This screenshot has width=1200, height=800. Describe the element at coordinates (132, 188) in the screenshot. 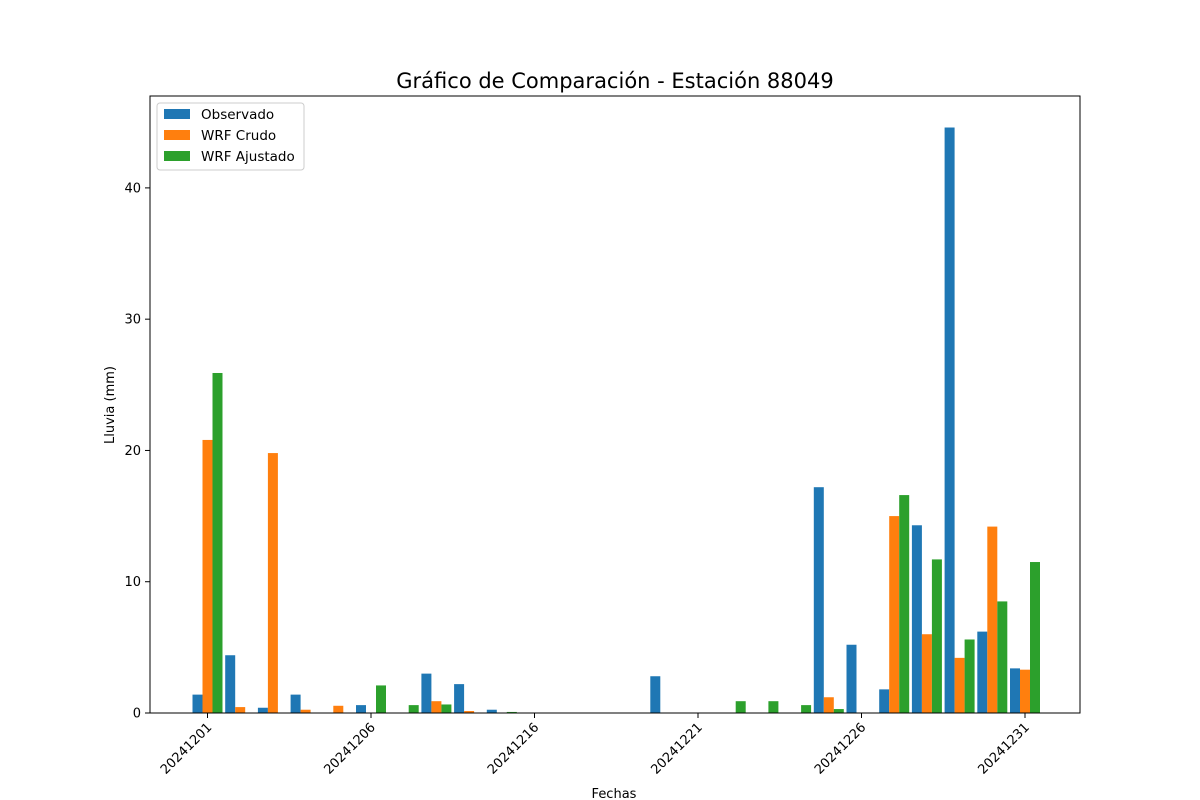

I see `y-tick-label-40: 40` at that location.